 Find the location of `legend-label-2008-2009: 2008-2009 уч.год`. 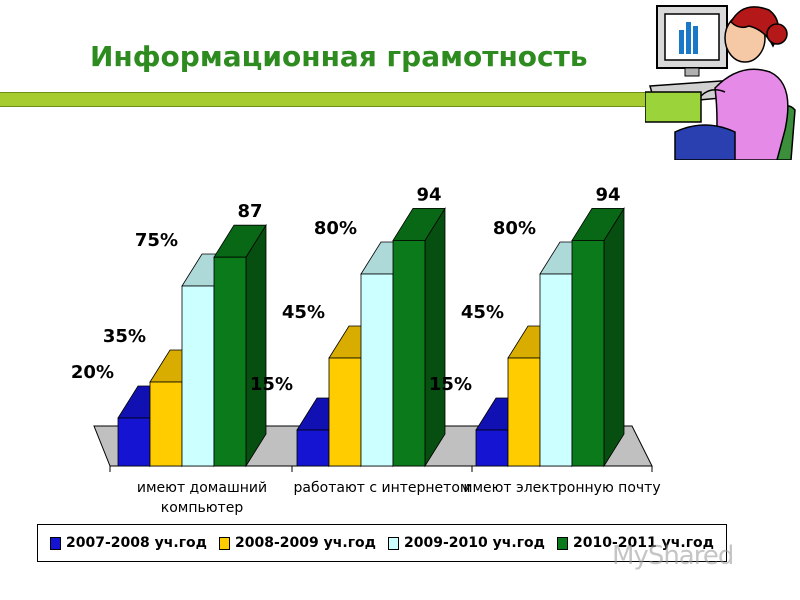

legend-label-2008-2009: 2008-2009 уч.год is located at coordinates (305, 543).